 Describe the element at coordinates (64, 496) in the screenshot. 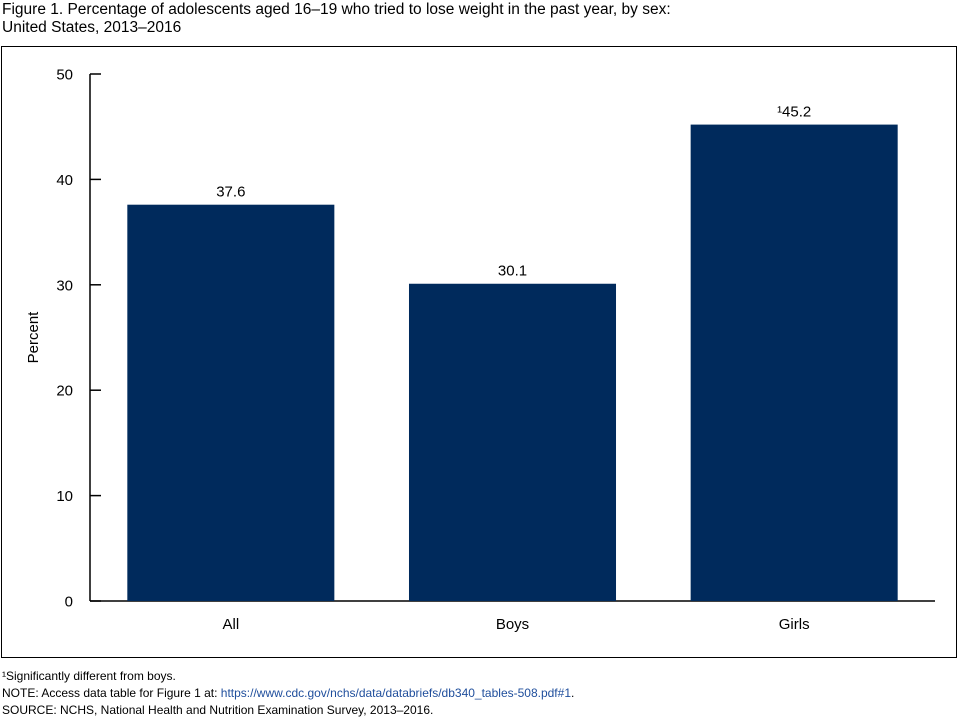

I see `y-tick-label: 10` at that location.